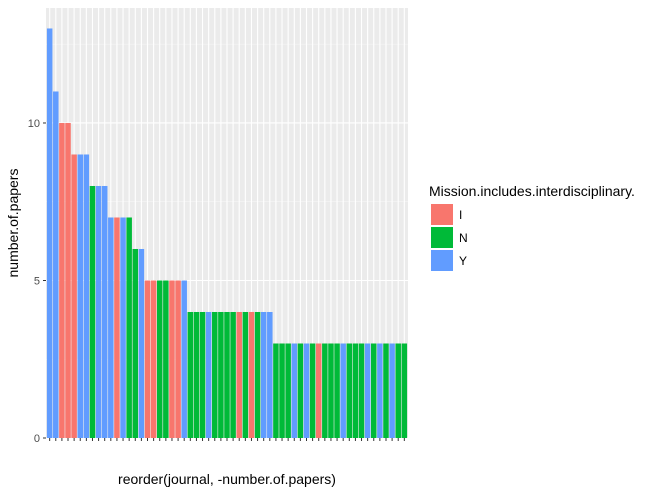 This screenshot has width=660, height=492. Describe the element at coordinates (34, 124) in the screenshot. I see `y-tick-label: 10` at that location.